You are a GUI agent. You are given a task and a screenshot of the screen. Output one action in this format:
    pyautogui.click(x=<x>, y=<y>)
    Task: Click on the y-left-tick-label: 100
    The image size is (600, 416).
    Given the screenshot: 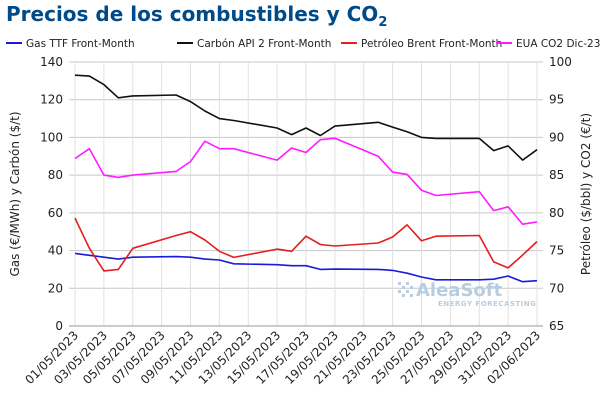 What is the action you would take?
    pyautogui.click(x=51, y=137)
    